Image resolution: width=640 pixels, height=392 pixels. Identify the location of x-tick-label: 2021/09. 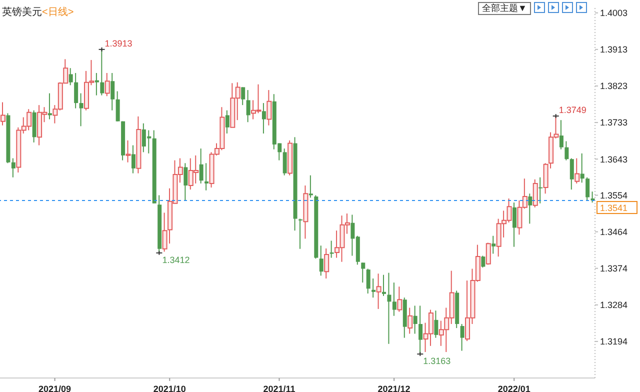
(55, 388).